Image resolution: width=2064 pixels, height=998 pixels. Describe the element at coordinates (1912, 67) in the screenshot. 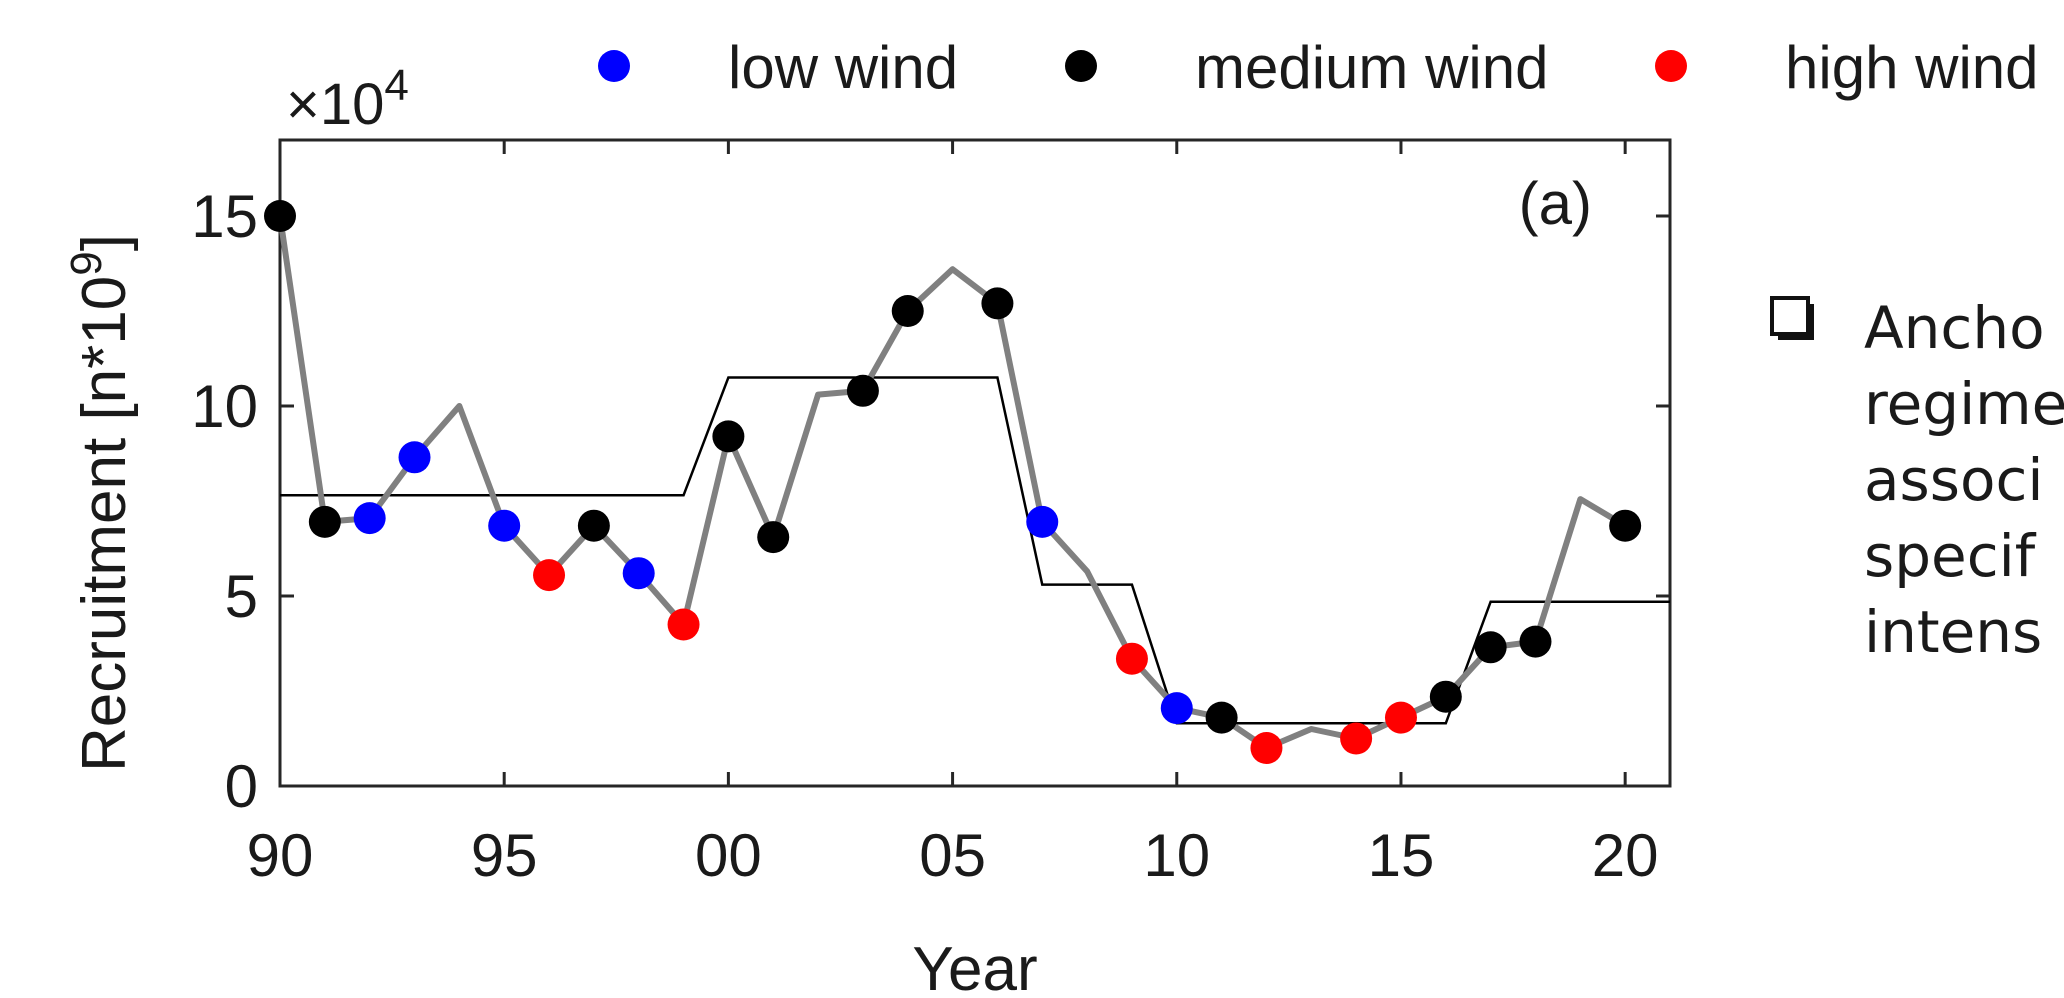

I see `legend-label: high wind` at that location.